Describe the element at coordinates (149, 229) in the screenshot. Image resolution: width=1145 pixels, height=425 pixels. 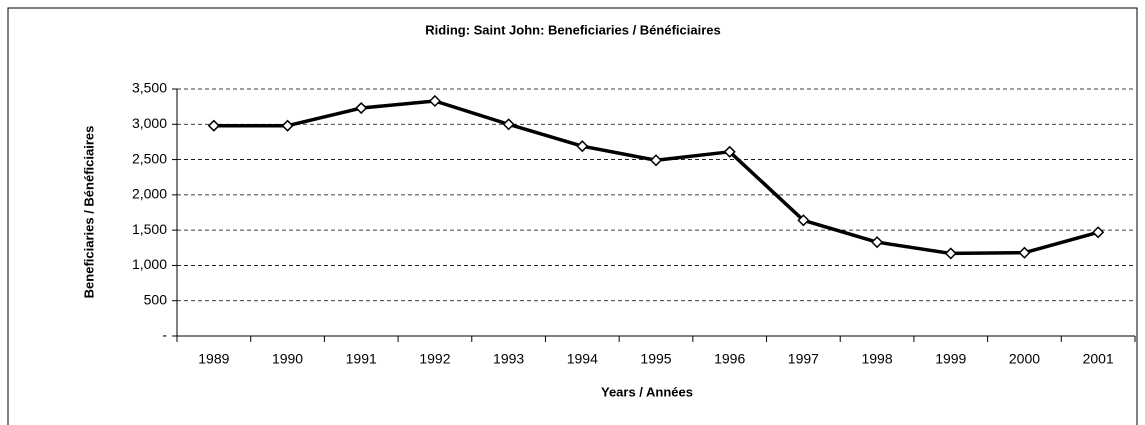
I see `y-tick-label: 1,500` at that location.